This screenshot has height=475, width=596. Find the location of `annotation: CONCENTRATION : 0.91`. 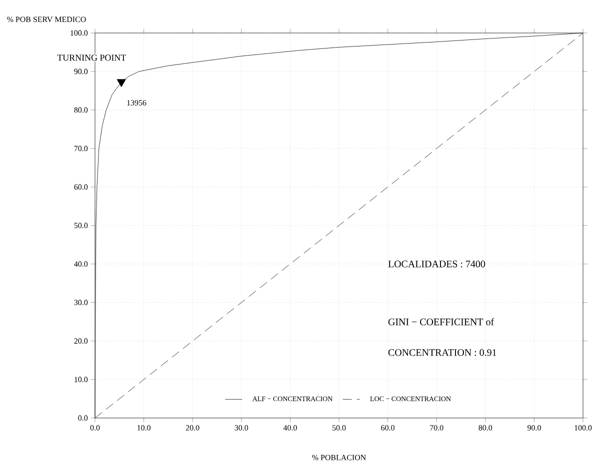

annotation: CONCENTRATION : 0.91 is located at coordinates (442, 352).